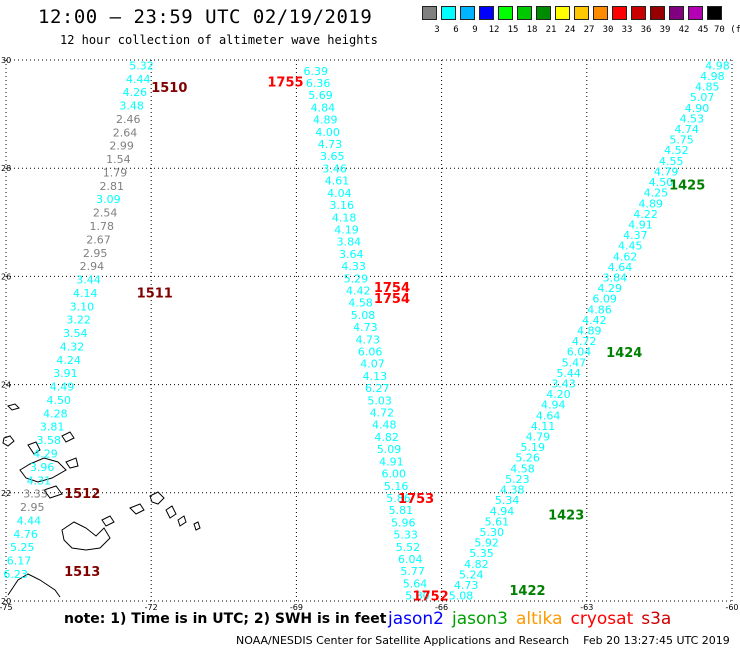  Describe the element at coordinates (624, 353) in the screenshot. I see `pass-time-label: 1424` at that location.